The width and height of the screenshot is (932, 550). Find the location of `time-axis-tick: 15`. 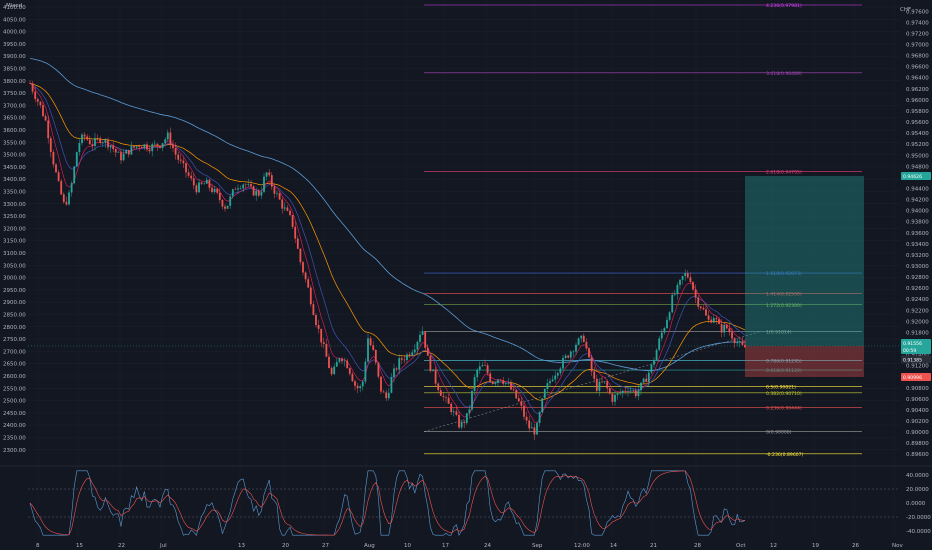

time-axis-tick: 15 is located at coordinates (79, 546).